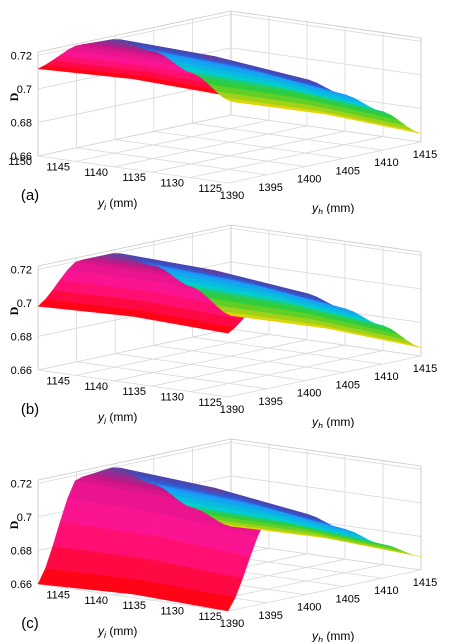 The image size is (474, 642). Describe the element at coordinates (30, 409) in the screenshot. I see `panel-label: (b)` at that location.